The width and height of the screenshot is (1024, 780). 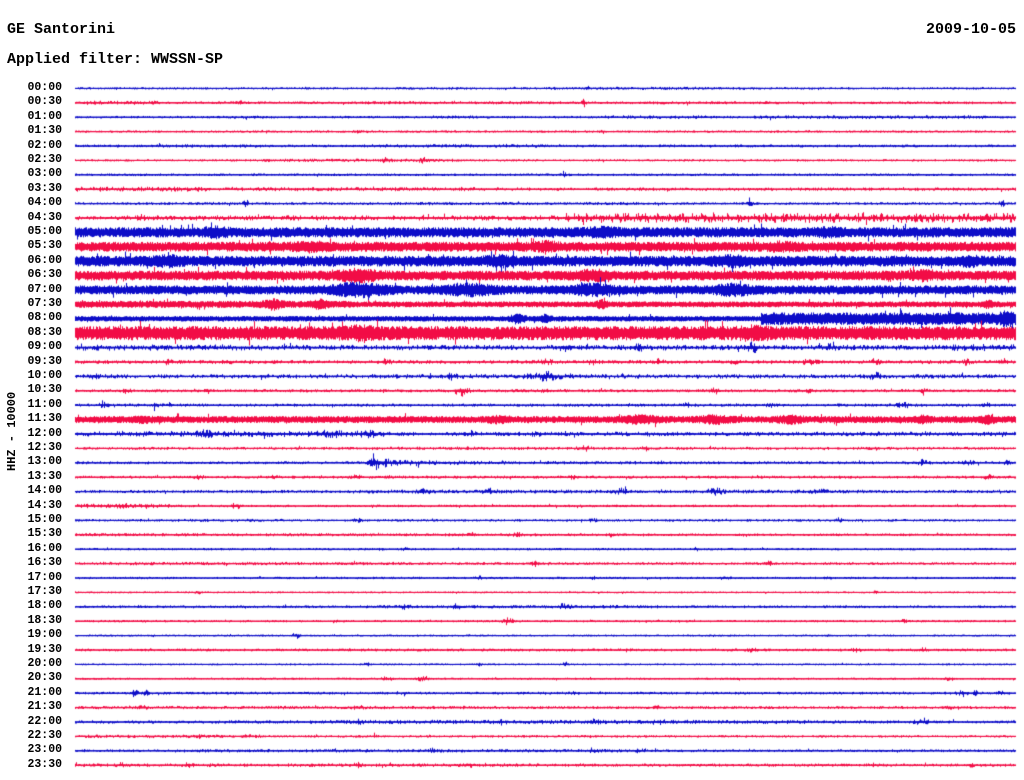 What do you see at coordinates (44, 548) in the screenshot?
I see `time-label-1600: 16:00` at bounding box center [44, 548].